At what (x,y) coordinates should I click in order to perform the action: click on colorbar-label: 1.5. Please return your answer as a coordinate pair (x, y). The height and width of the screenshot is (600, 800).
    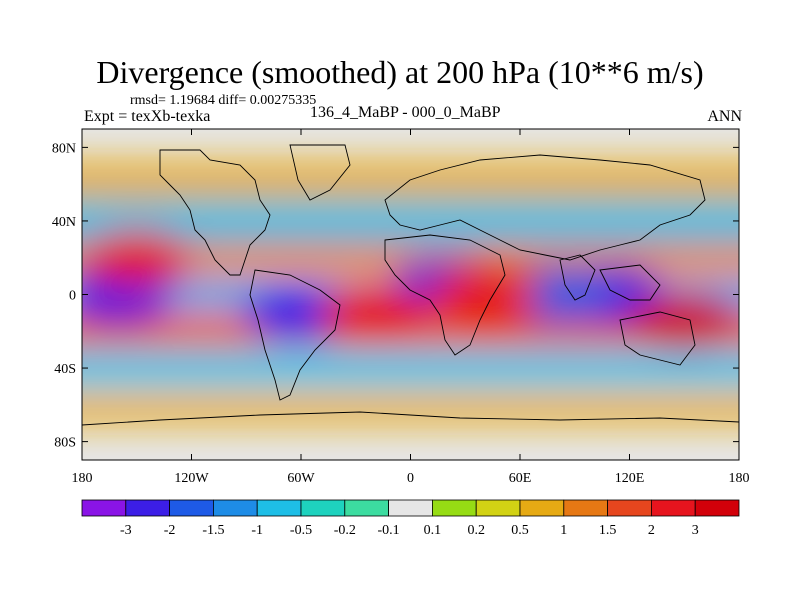
    Looking at the image, I should click on (608, 530).